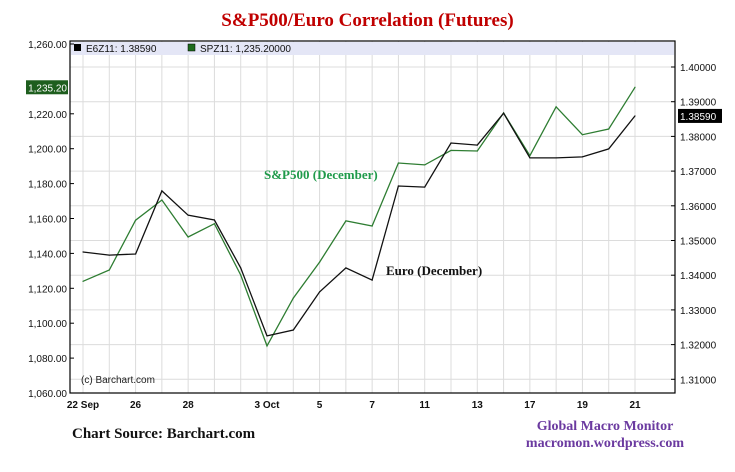  I want to click on right-axis-tick-label: 1.37000, so click(698, 172).